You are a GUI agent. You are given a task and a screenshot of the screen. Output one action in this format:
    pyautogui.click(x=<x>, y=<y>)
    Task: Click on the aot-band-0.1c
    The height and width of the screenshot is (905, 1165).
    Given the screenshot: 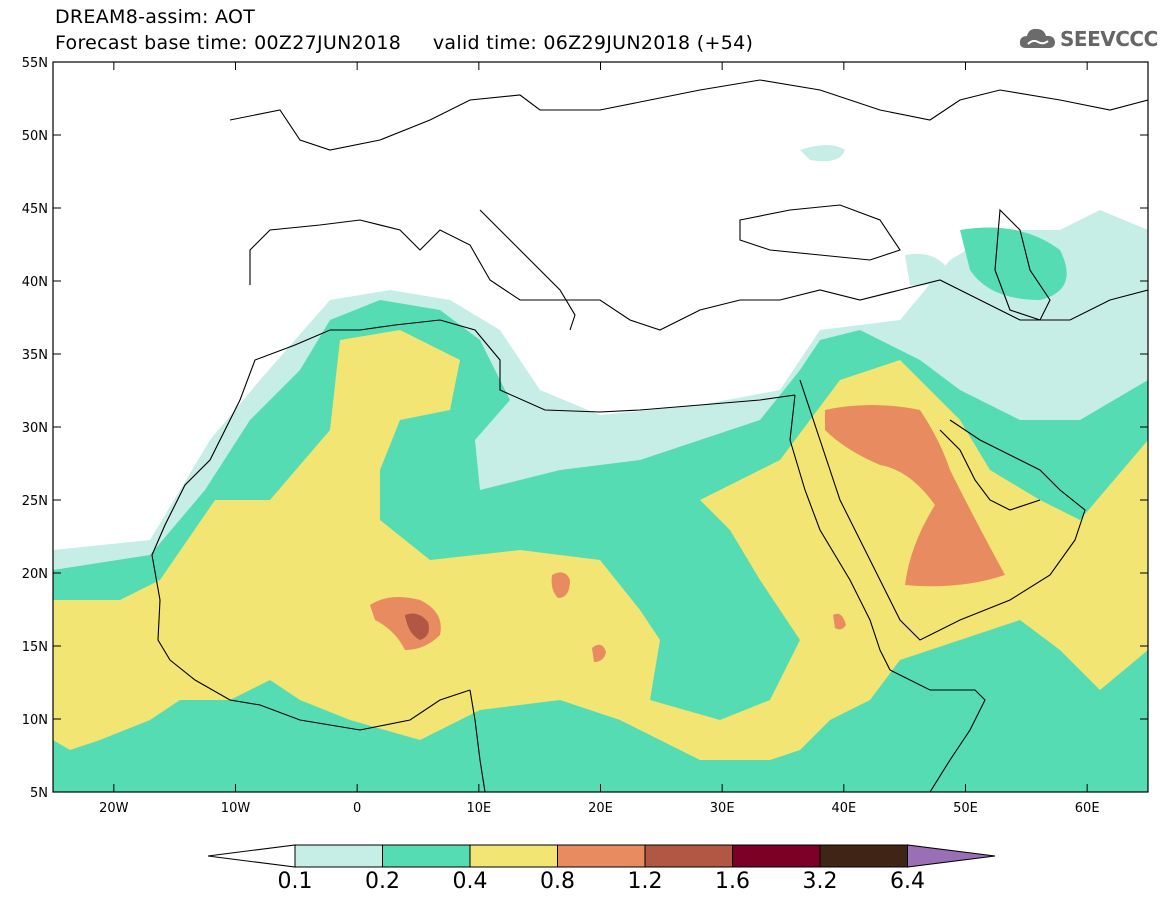 What is the action you would take?
    pyautogui.click(x=925, y=269)
    